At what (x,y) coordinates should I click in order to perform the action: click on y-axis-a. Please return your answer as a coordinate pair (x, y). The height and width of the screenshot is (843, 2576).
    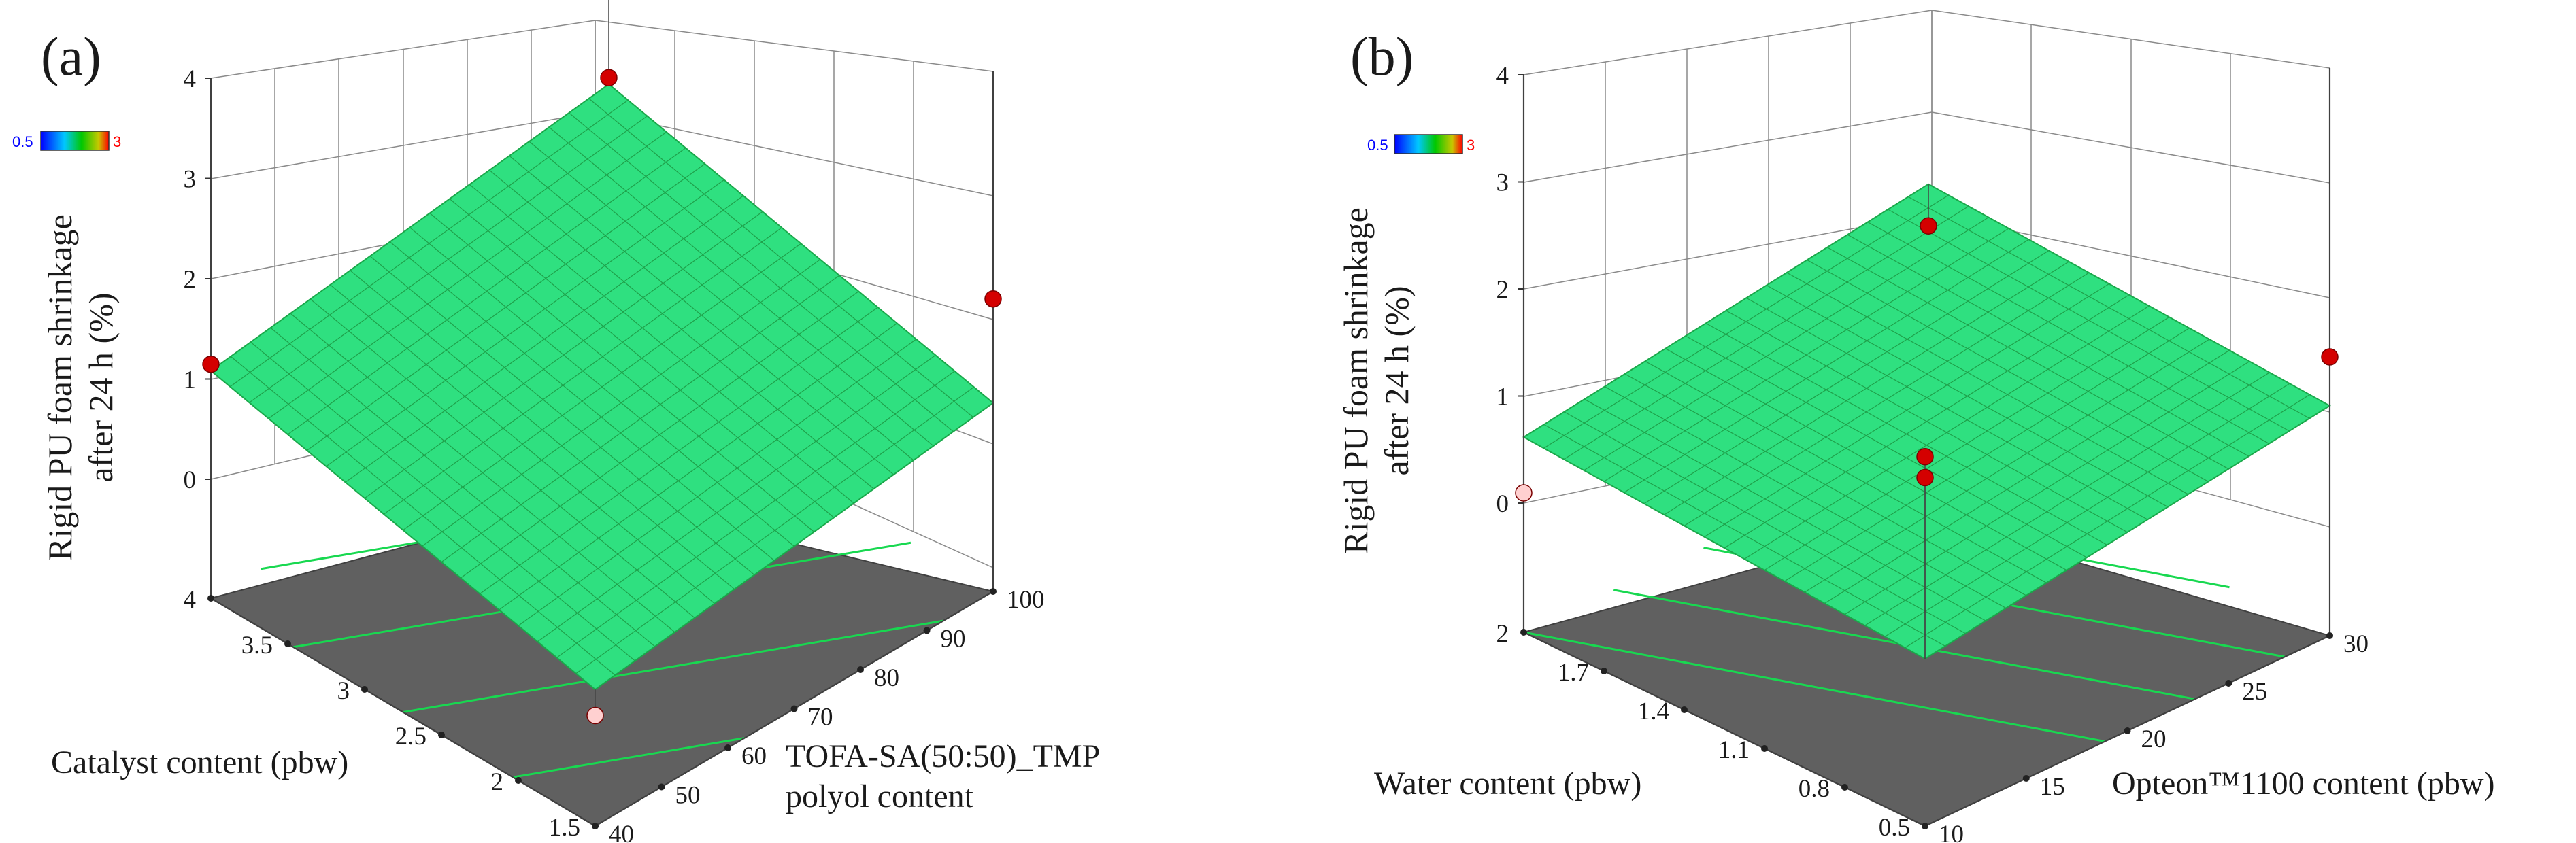
    Looking at the image, I should click on (403, 712).